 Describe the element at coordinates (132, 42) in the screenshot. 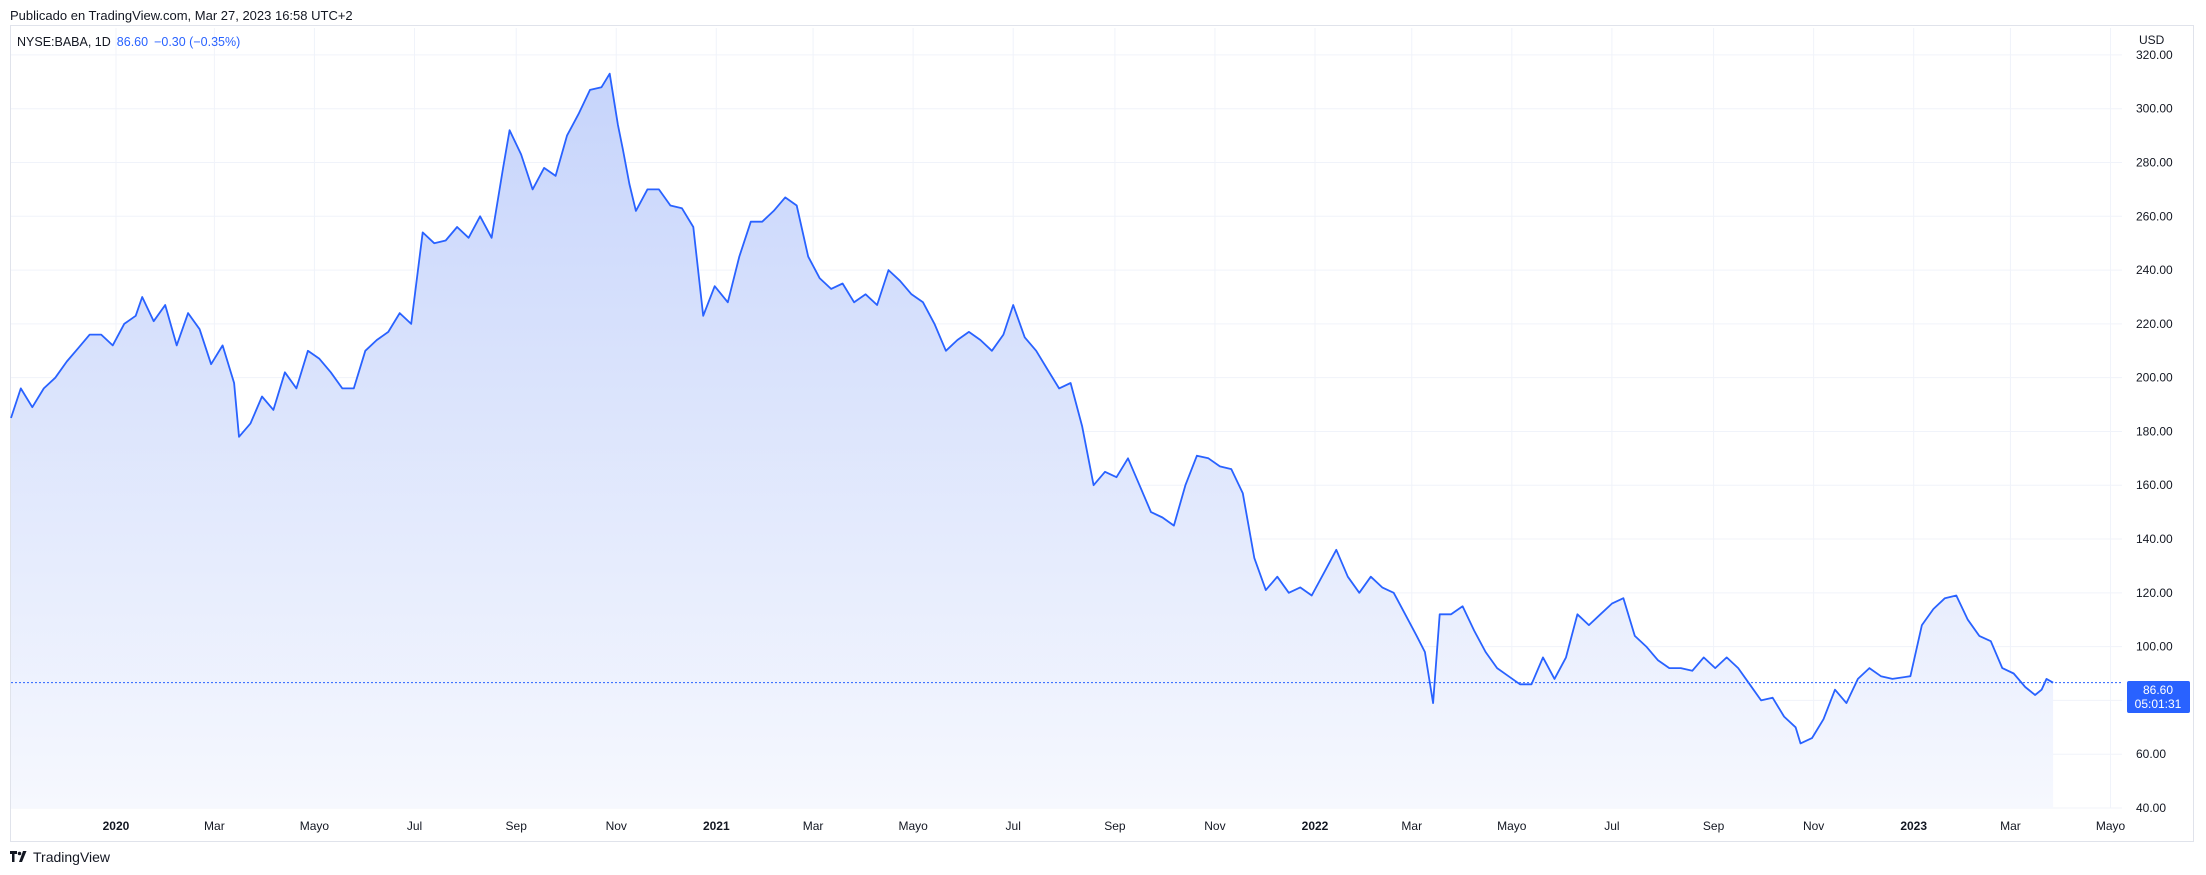

I see `legend-value: 86.60` at that location.